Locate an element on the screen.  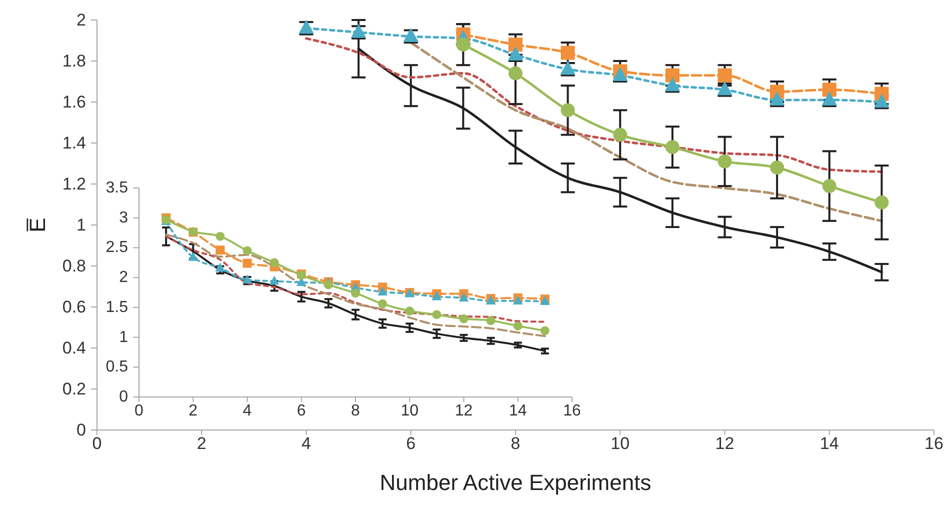
y-tick-label: 1.2 is located at coordinates (74, 184).